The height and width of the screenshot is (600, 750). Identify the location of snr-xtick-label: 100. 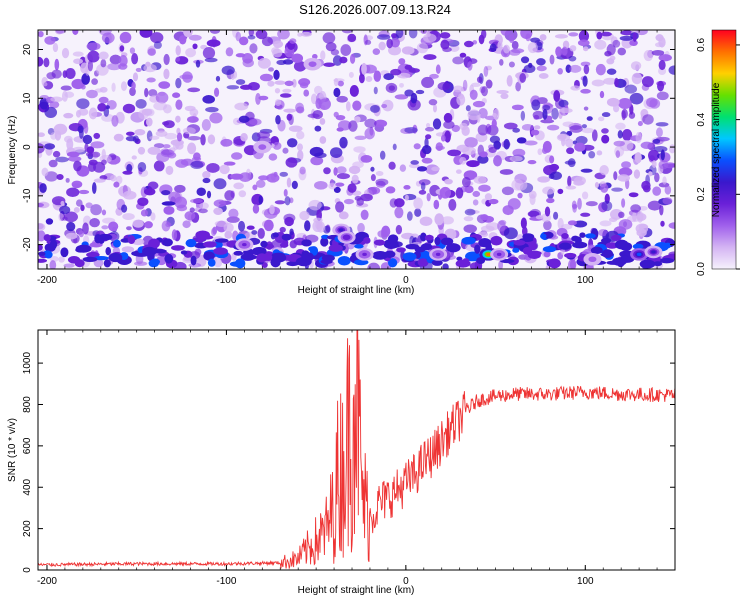
(585, 581).